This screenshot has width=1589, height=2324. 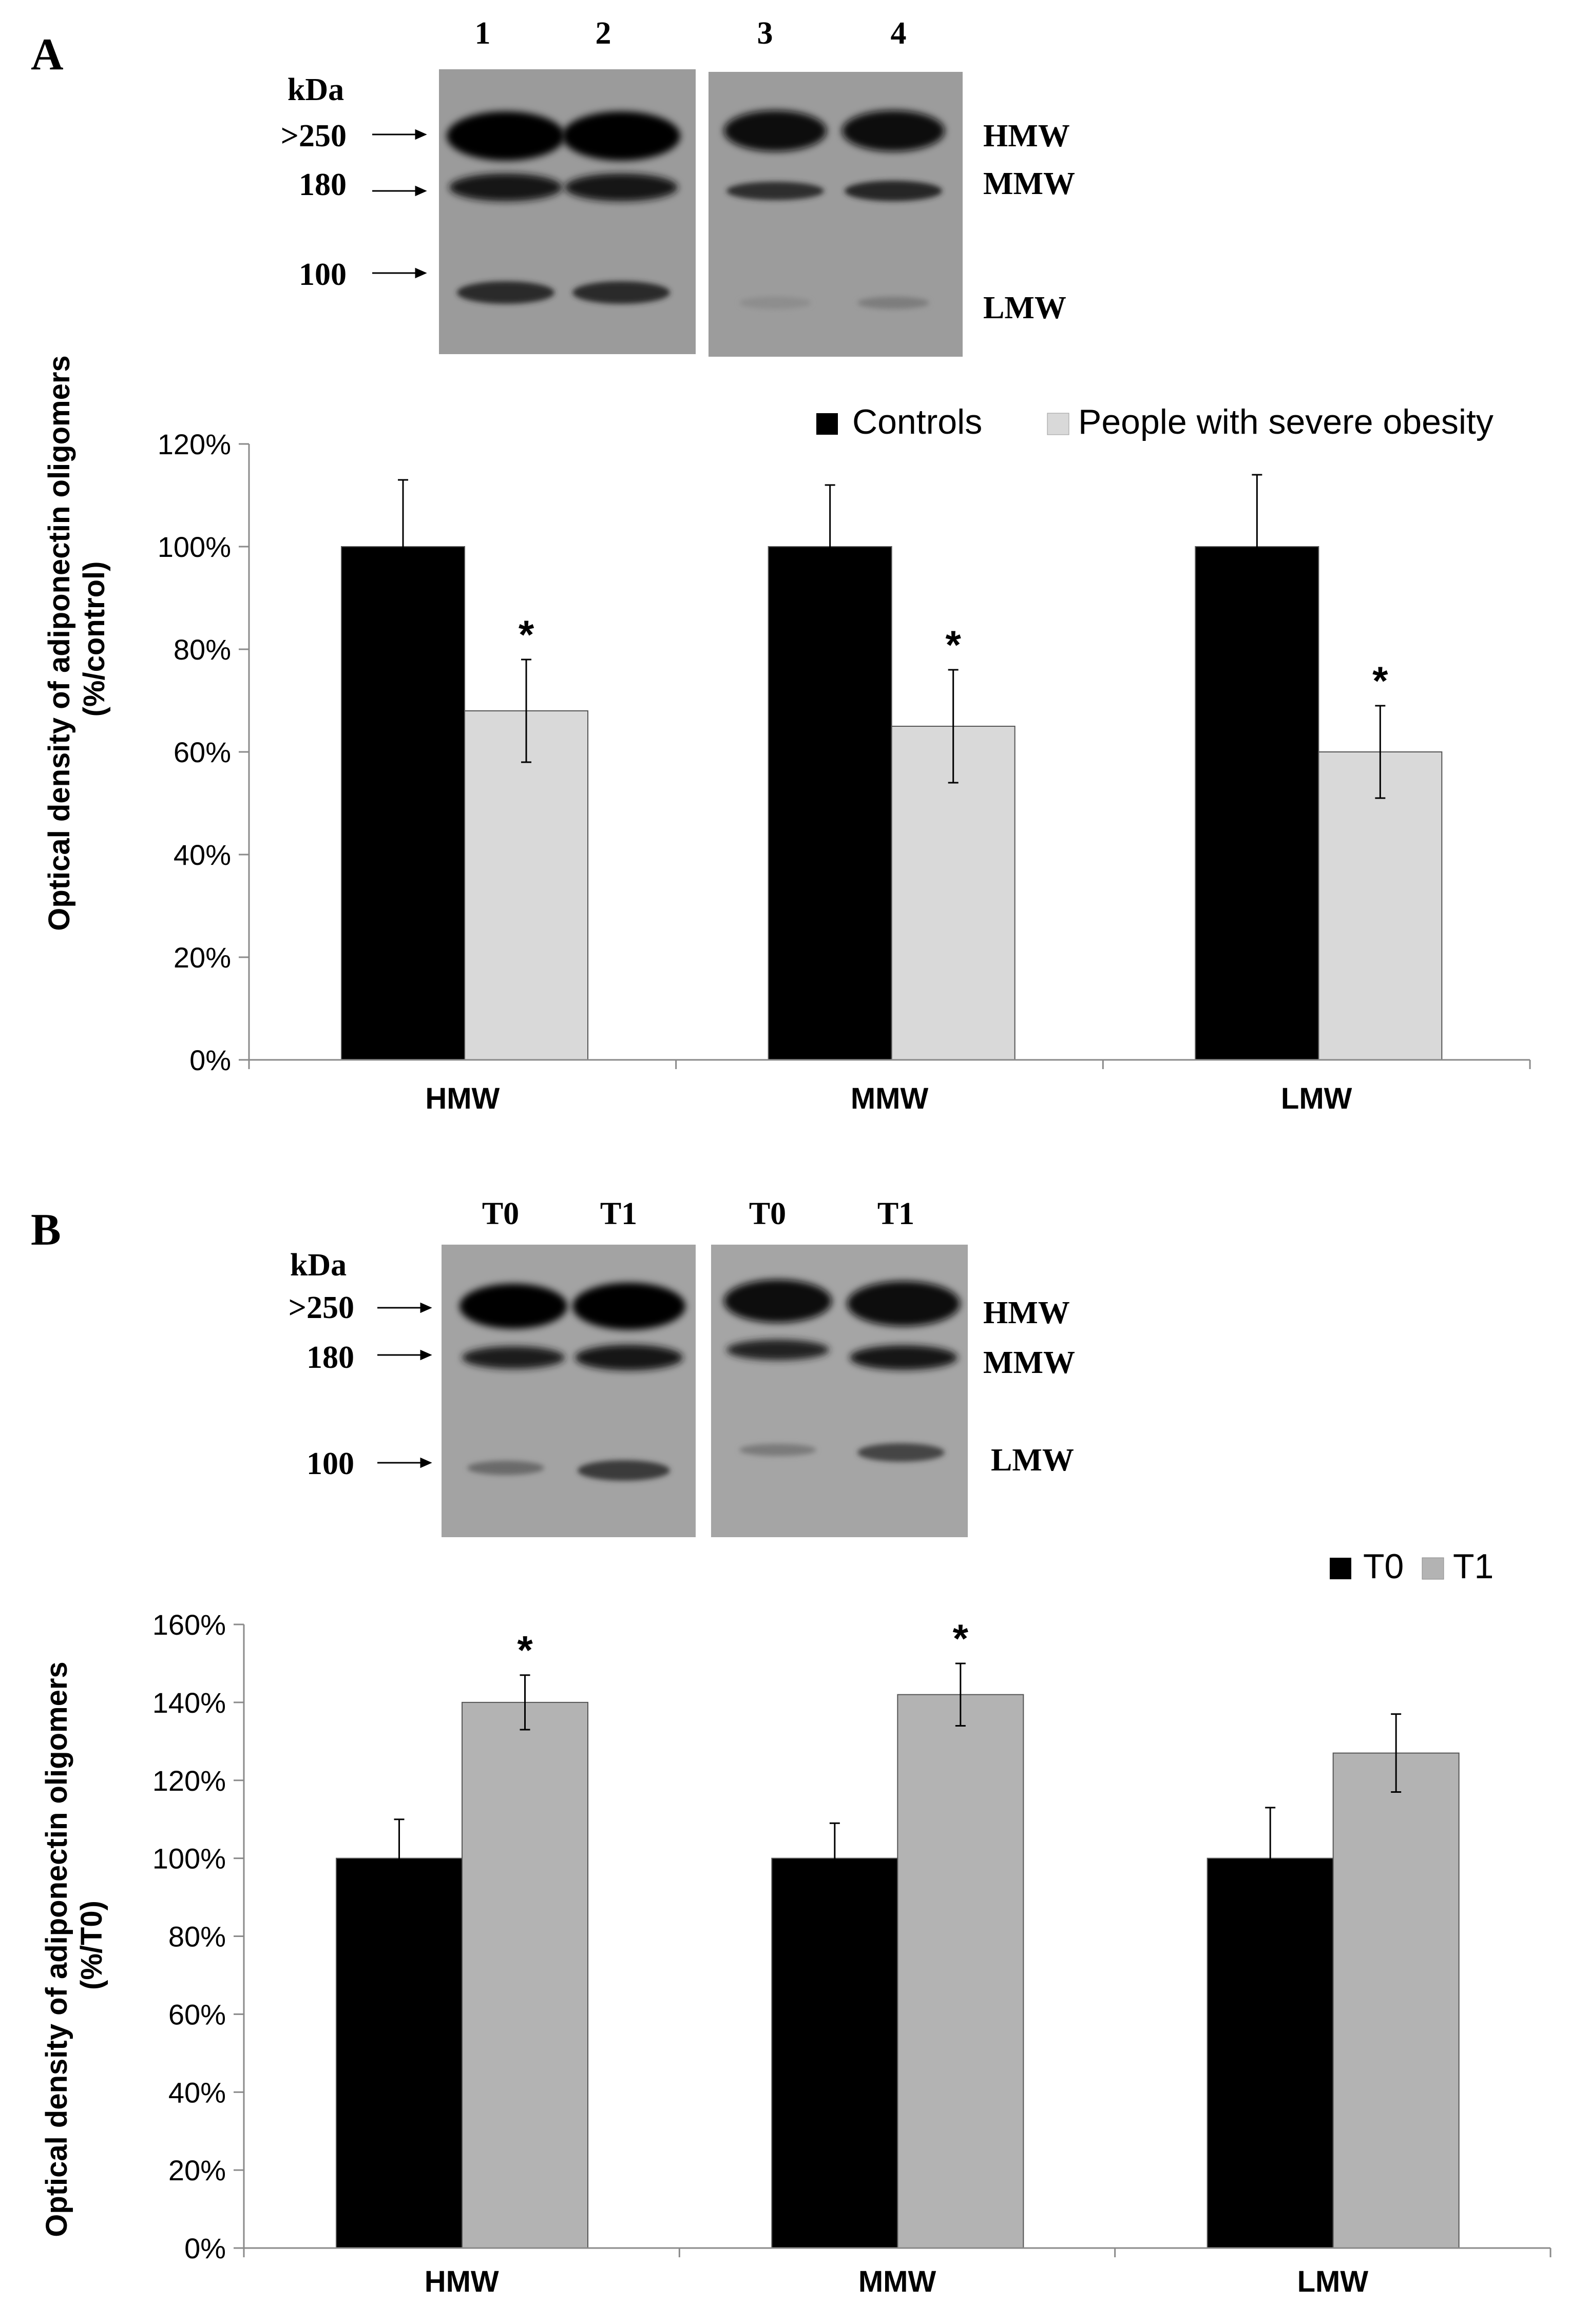 What do you see at coordinates (94, 639) in the screenshot?
I see `y-axis-label-line: (%/control)` at bounding box center [94, 639].